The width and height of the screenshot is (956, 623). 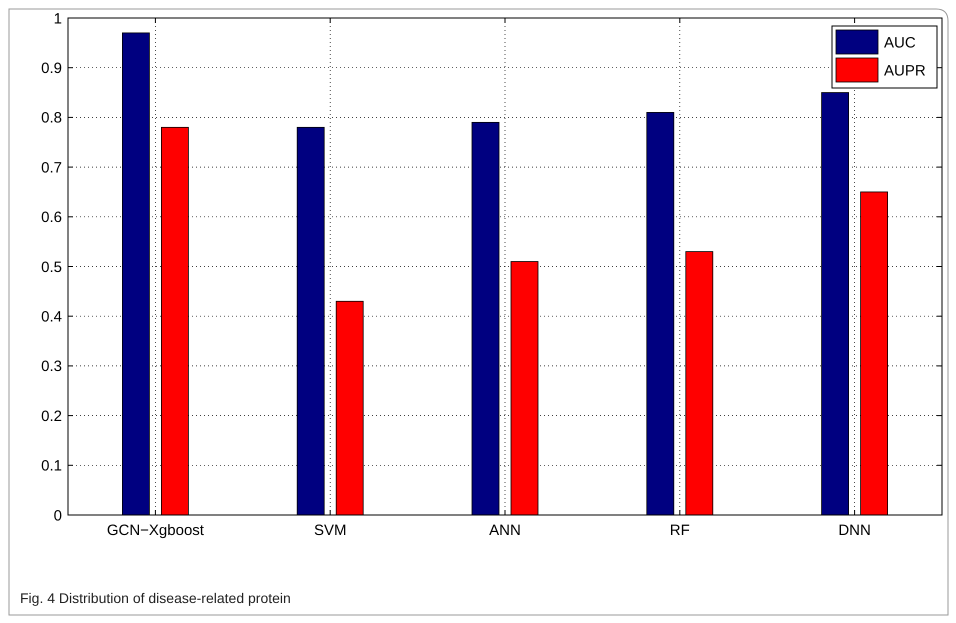 I want to click on x-tick-label: ANN, so click(x=505, y=530).